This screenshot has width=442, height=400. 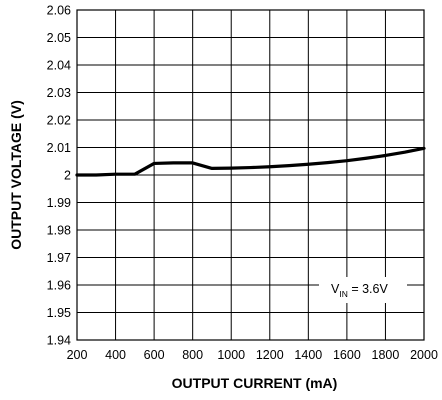 What do you see at coordinates (59, 93) in the screenshot?
I see `y-tick-label: 2.03` at bounding box center [59, 93].